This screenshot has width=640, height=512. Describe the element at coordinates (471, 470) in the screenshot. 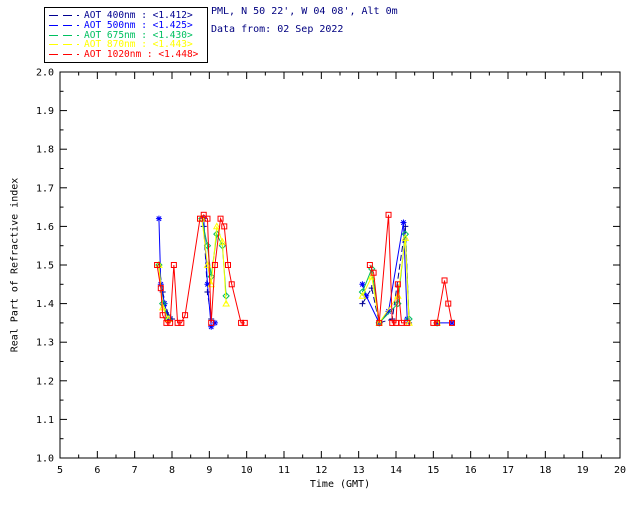

I see `x-tick-label: 16` at that location.